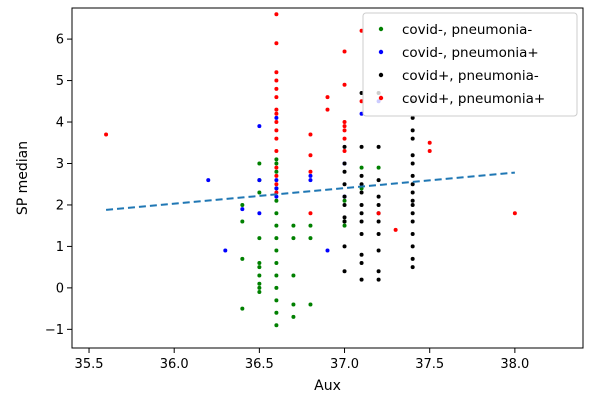 This screenshot has height=402, width=595. Describe the element at coordinates (23, 178) in the screenshot. I see `y-axis-label: SP median` at that location.